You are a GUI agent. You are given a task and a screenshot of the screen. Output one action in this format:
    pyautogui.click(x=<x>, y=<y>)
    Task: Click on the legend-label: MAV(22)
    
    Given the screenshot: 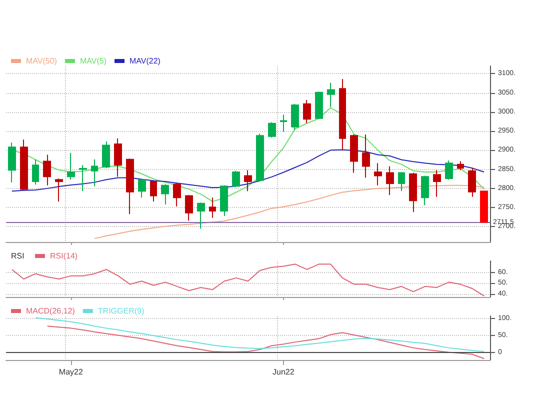 What is the action you would take?
    pyautogui.click(x=145, y=61)
    